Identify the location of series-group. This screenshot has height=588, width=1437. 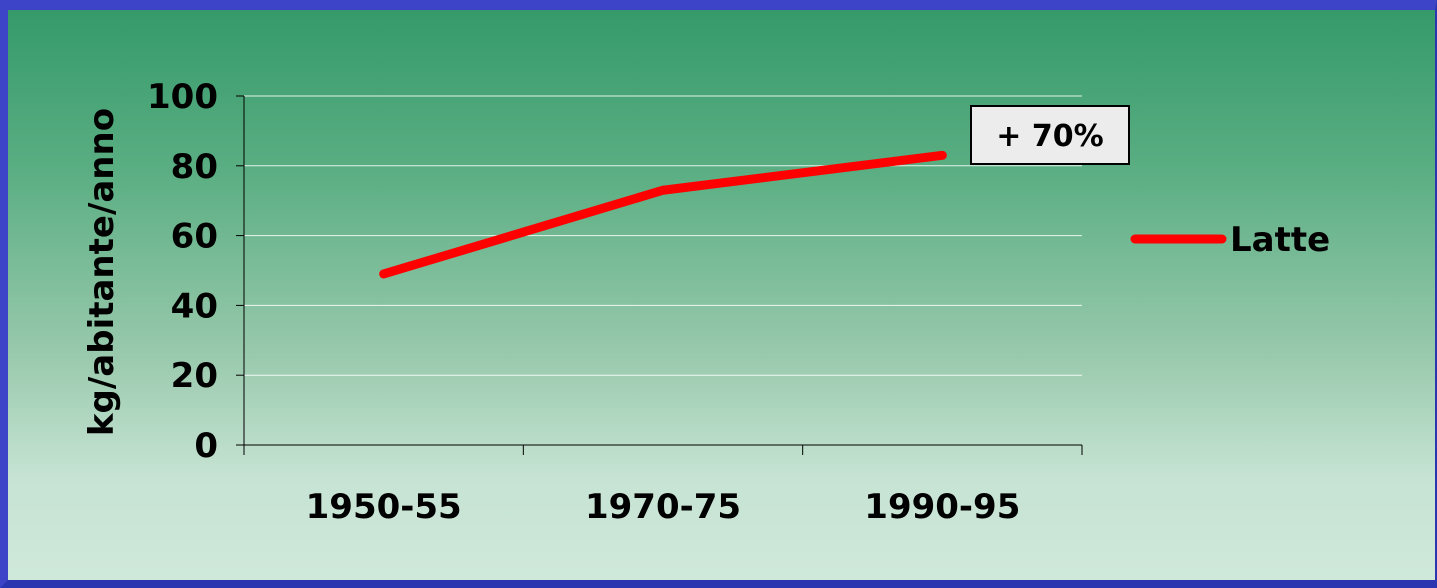
(663, 214).